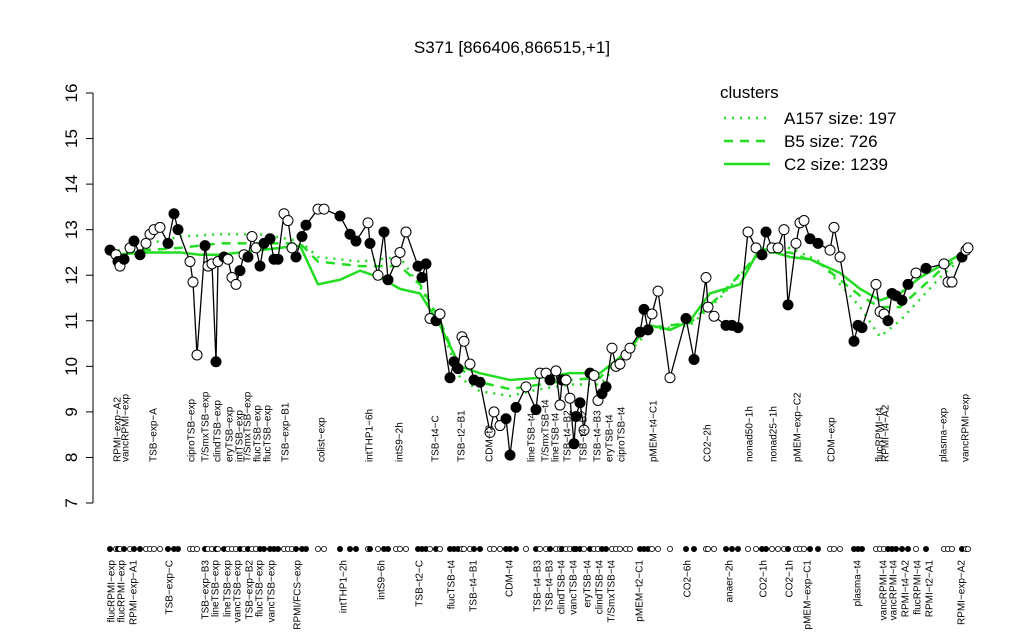 This screenshot has height=640, width=1024. Describe the element at coordinates (886, 433) in the screenshot. I see `x-label-top: RPMI−t4−A2` at that location.